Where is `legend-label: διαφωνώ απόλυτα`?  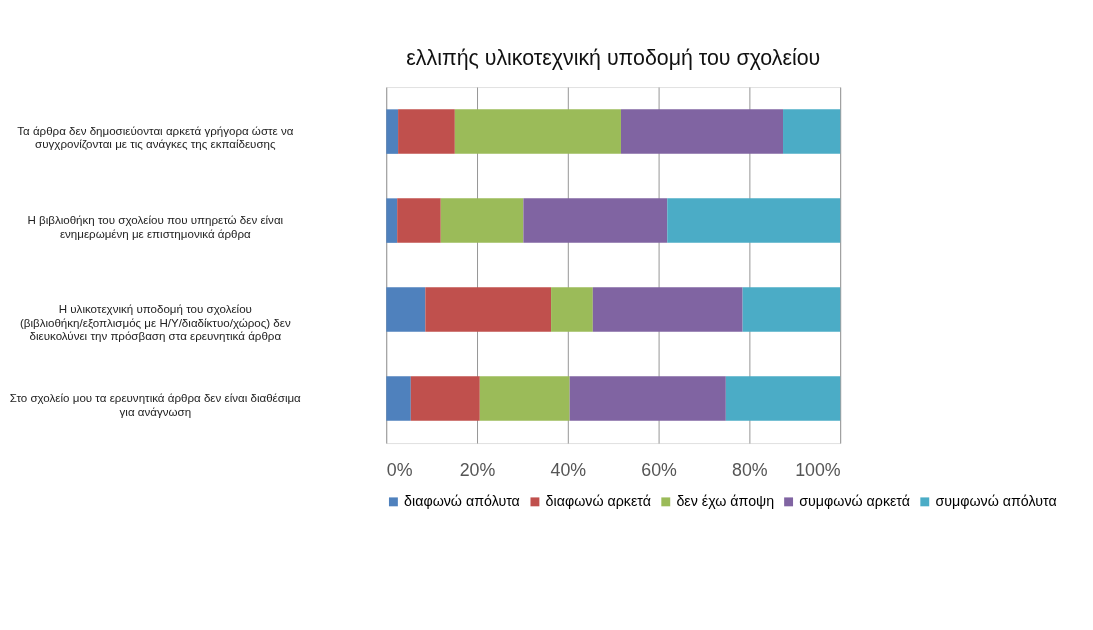
legend-label: διαφωνώ απόλυτα is located at coordinates (462, 501).